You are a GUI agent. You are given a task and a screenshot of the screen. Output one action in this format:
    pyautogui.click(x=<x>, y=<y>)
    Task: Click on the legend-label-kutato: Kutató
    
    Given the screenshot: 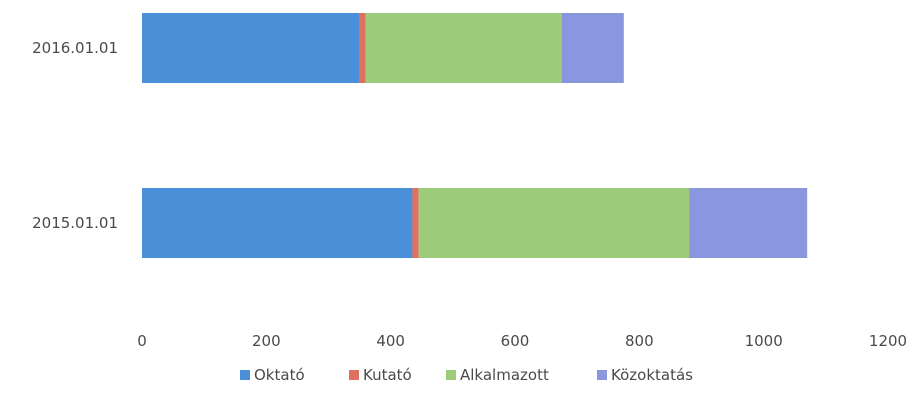 What is the action you would take?
    pyautogui.click(x=387, y=375)
    